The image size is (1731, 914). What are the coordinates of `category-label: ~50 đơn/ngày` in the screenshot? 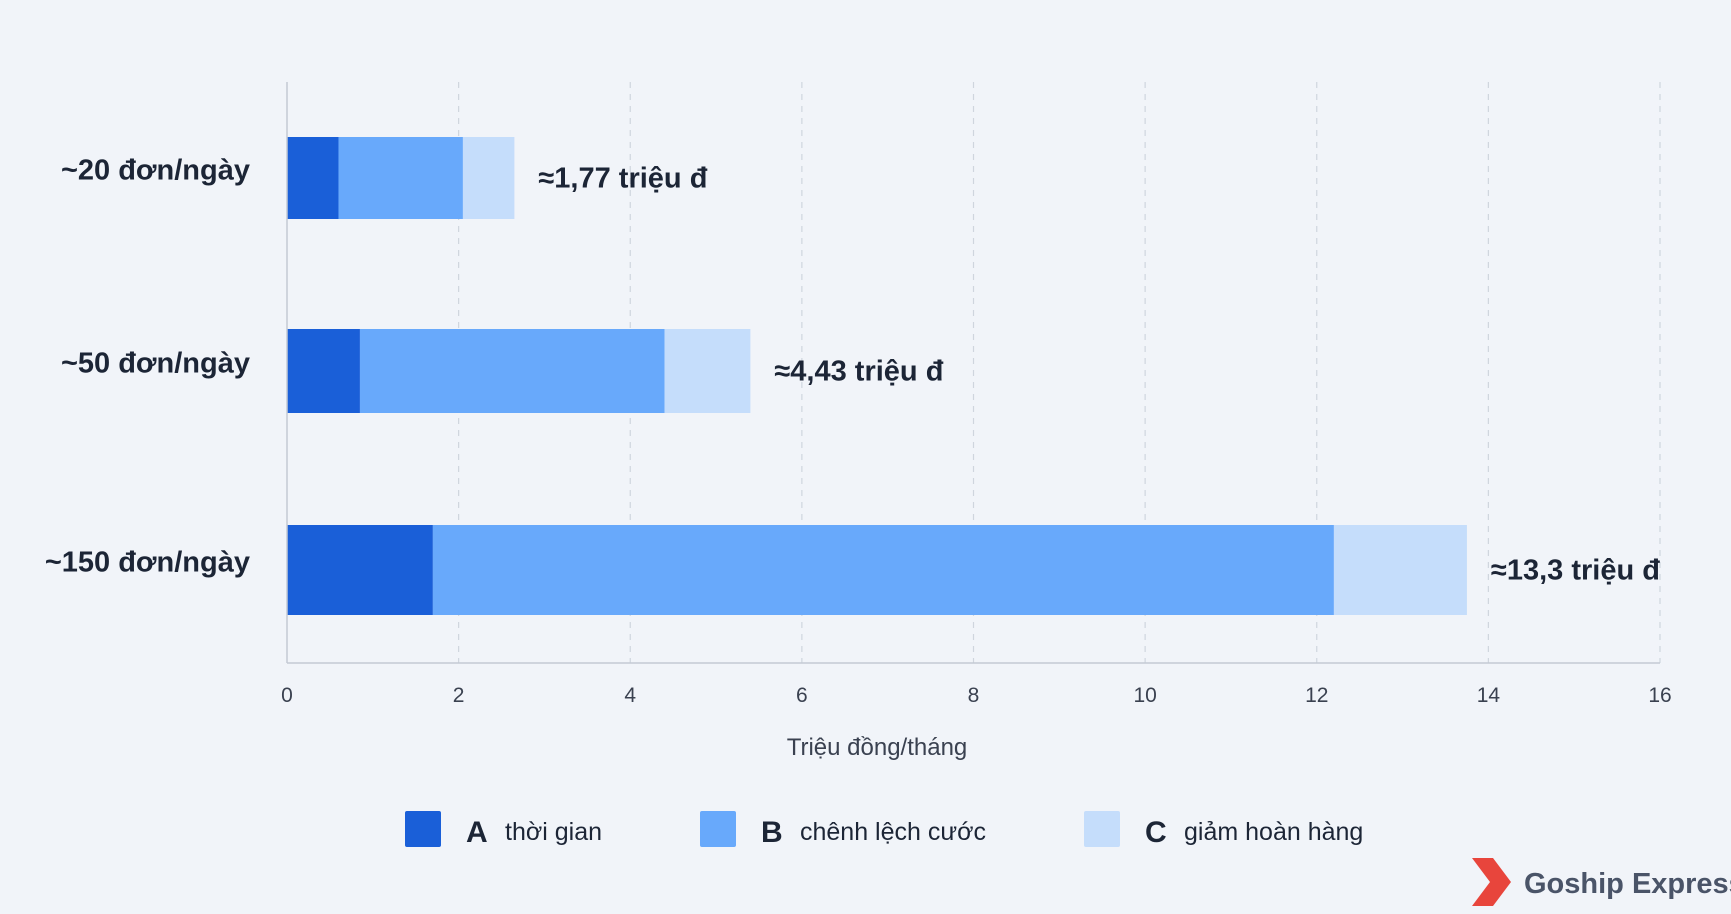 It's located at (155, 364).